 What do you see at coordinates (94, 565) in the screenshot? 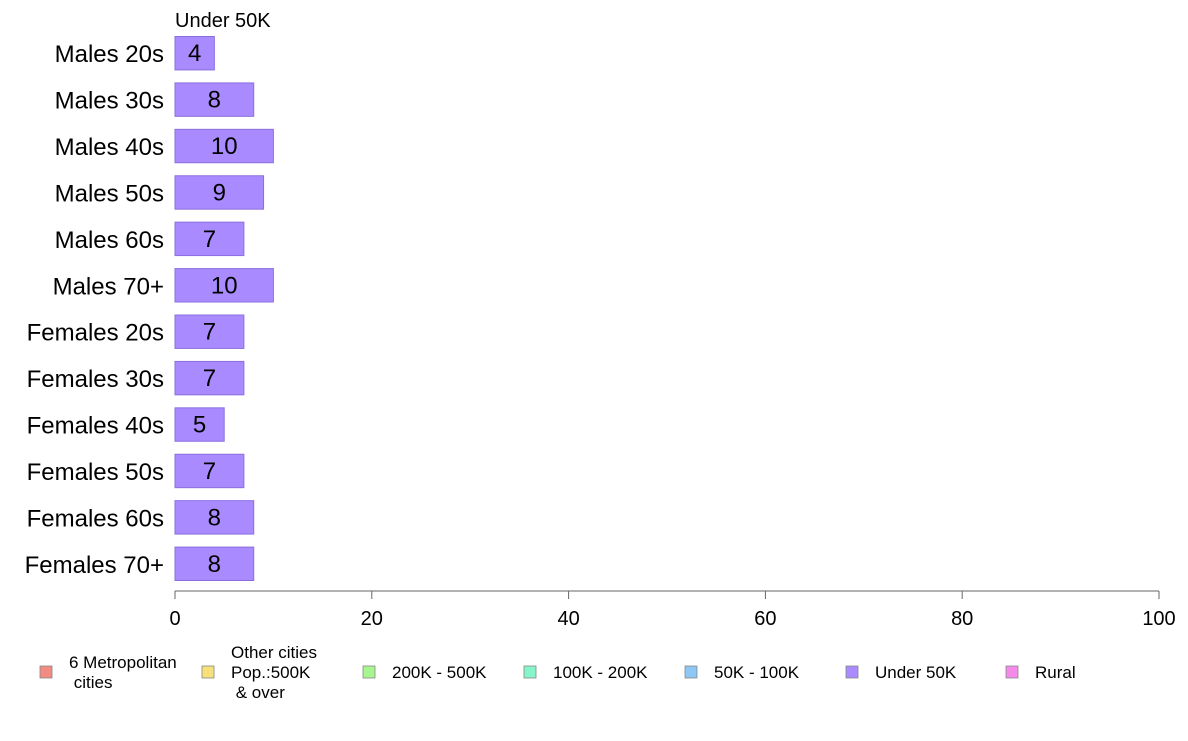
I see `category-label: Females 70+` at bounding box center [94, 565].